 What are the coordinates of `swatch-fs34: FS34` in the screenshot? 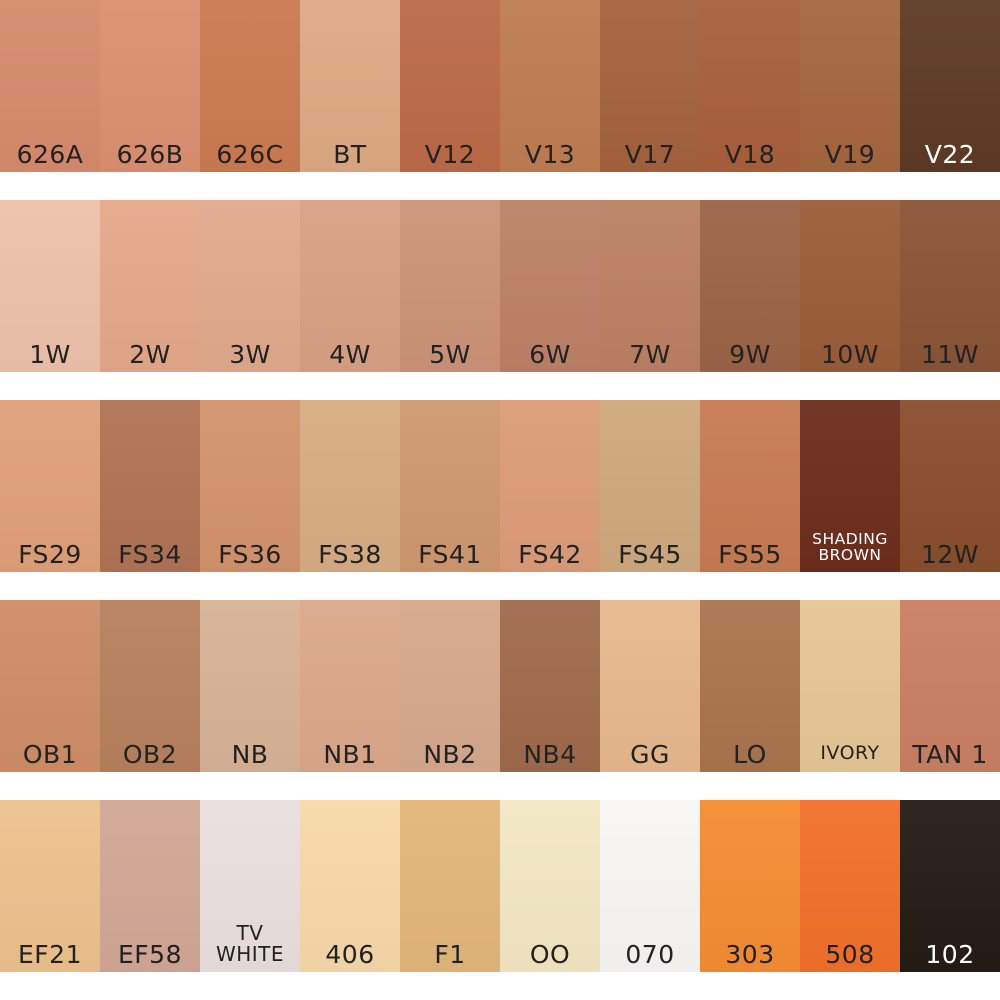 It's located at (150, 486).